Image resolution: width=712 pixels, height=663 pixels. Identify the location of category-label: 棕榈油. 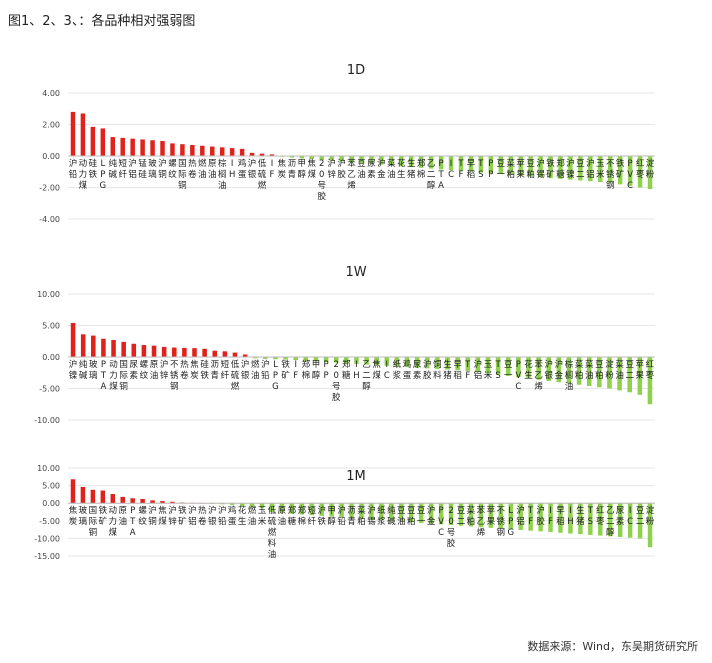
(569, 375).